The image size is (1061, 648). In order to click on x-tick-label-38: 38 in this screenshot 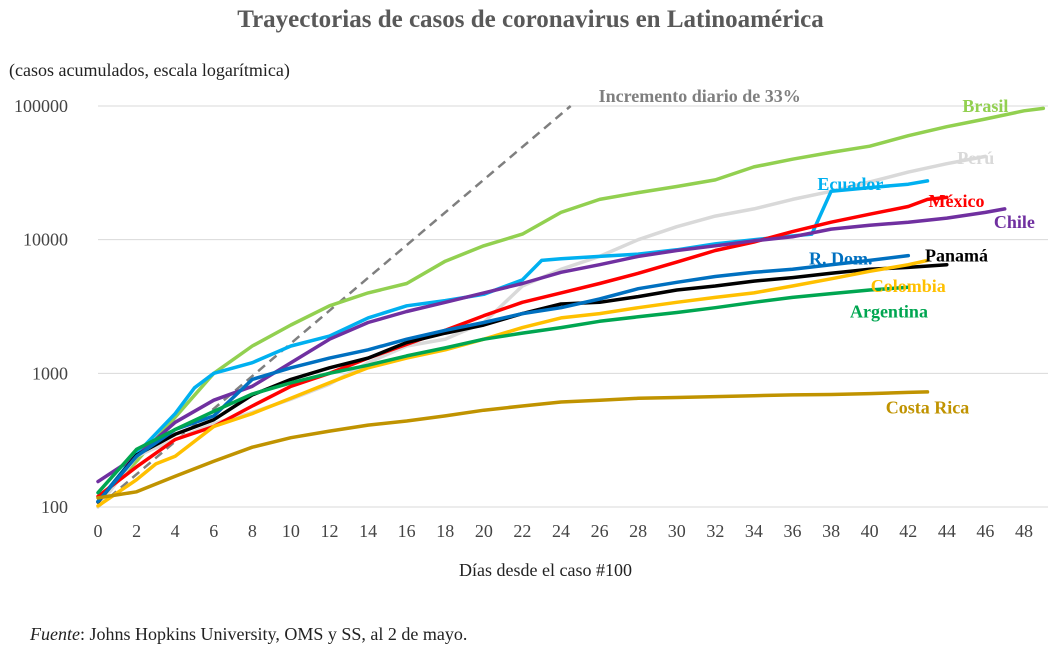, I will do `click(831, 531)`.